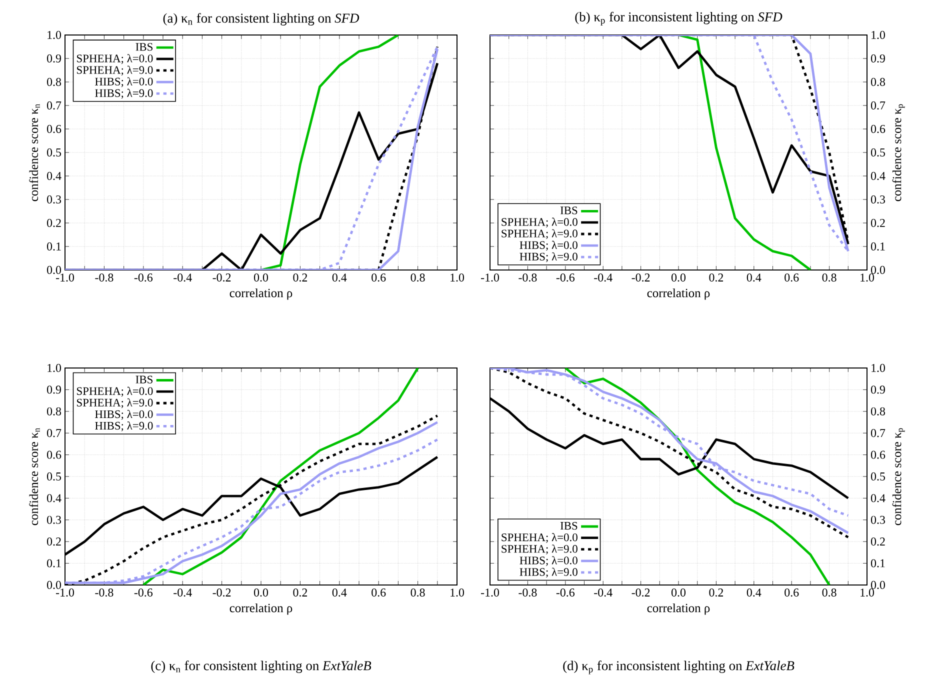 Image resolution: width=942 pixels, height=694 pixels. What do you see at coordinates (261, 19) in the screenshot?
I see `chart-title: (a) κ$_{n}$ for consistent lighting on SFD` at bounding box center [261, 19].